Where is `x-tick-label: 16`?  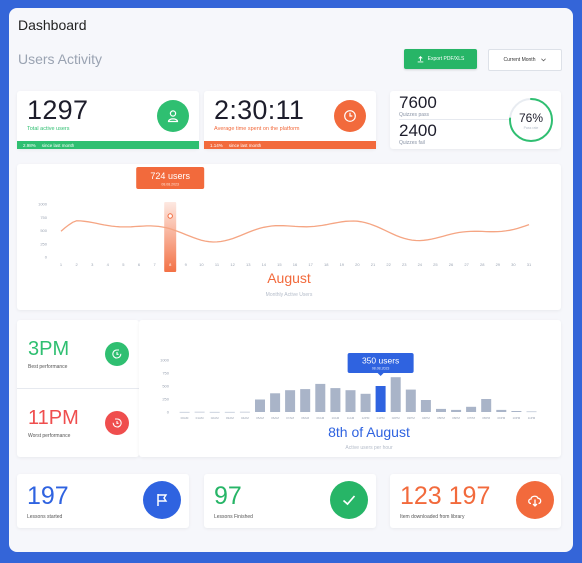 x-tick-label: 16 is located at coordinates (295, 264).